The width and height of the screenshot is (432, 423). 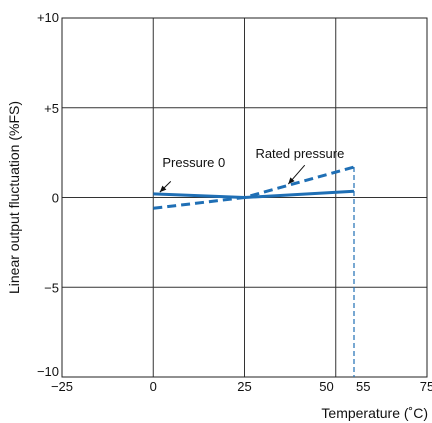 I want to click on x-tick-label: 25, so click(x=244, y=386).